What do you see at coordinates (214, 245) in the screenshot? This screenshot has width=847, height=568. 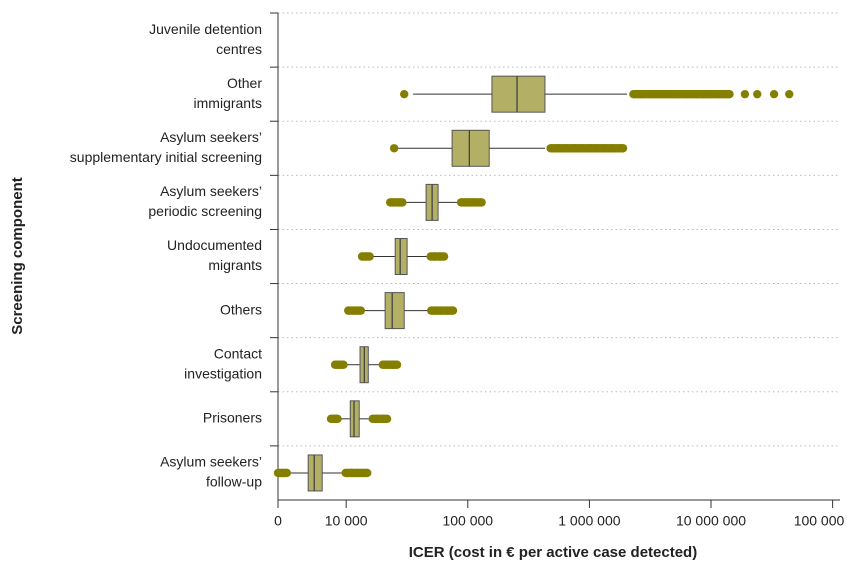 I see `y-tick-label: Undocumented` at bounding box center [214, 245].